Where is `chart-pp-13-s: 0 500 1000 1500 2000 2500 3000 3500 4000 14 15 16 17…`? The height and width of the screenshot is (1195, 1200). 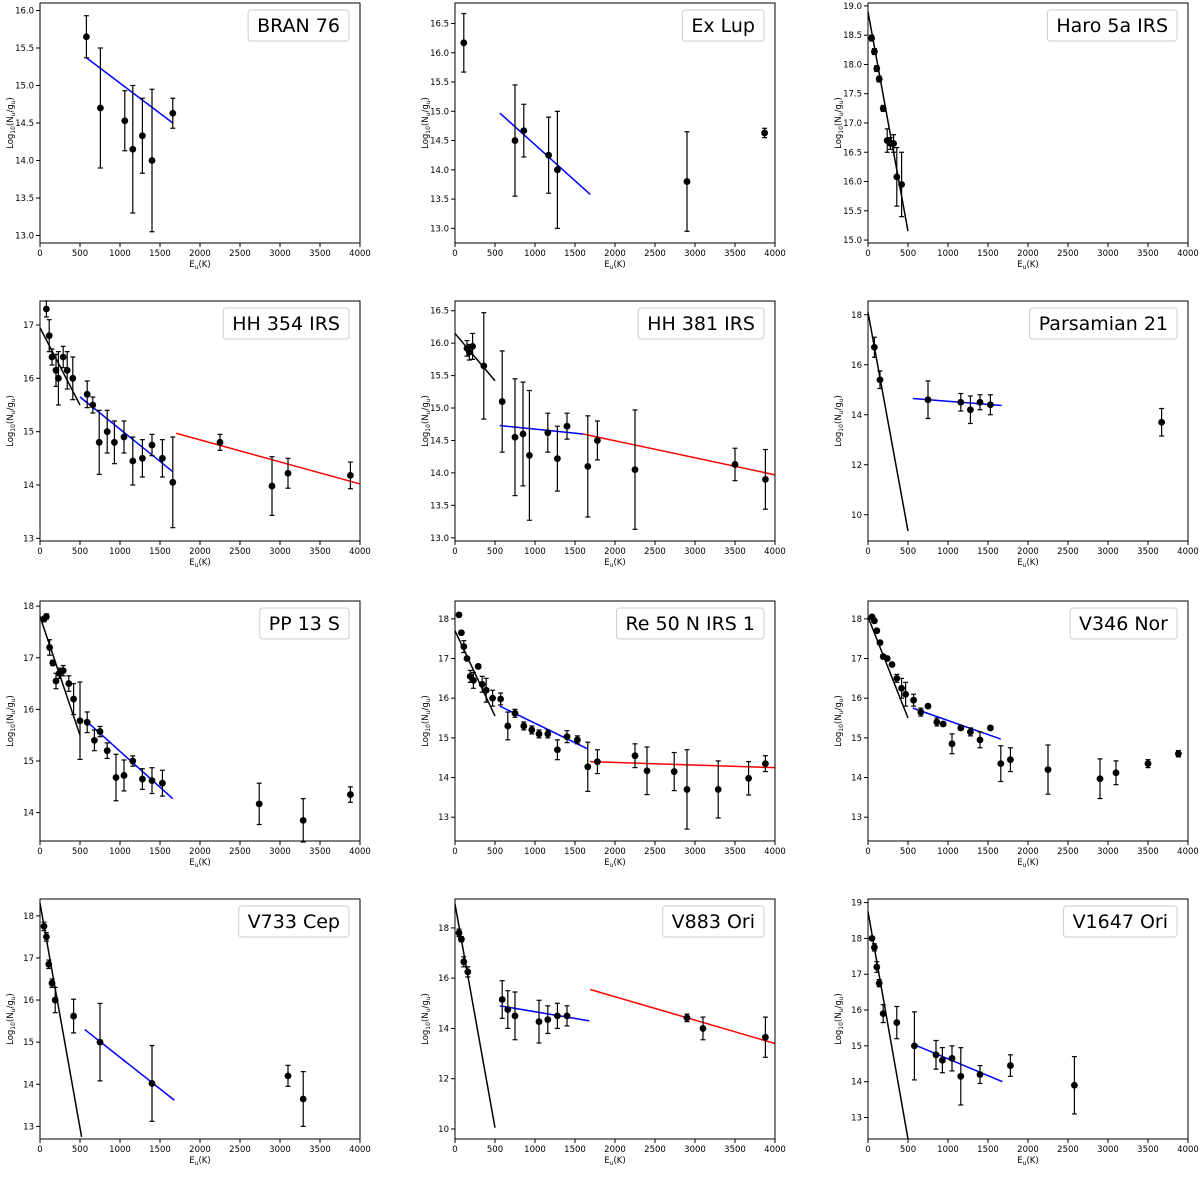
chart-pp-13-s: 0 500 1000 1500 2000 2500 3000 3500 4000 14 15 16 17… is located at coordinates (188, 734).